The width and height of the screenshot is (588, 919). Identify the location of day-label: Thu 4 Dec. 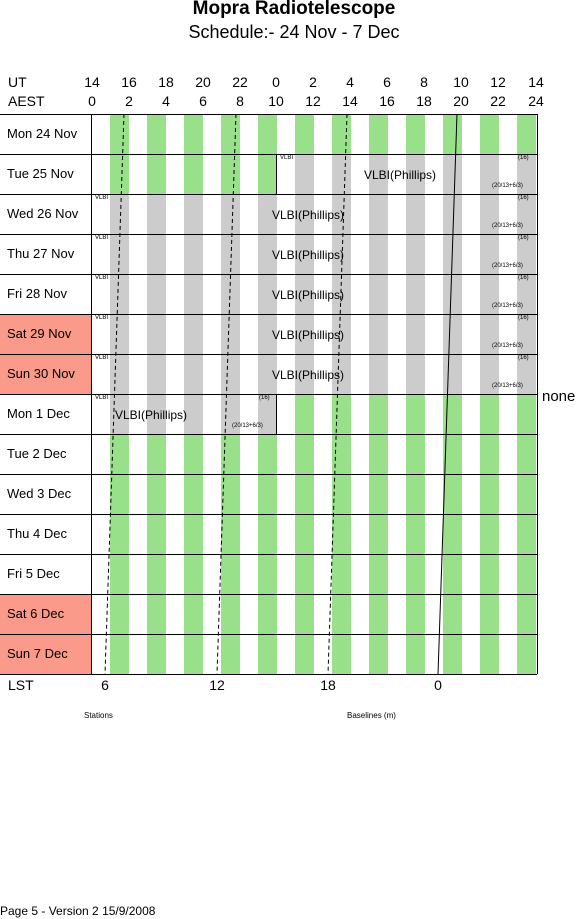
(37, 533).